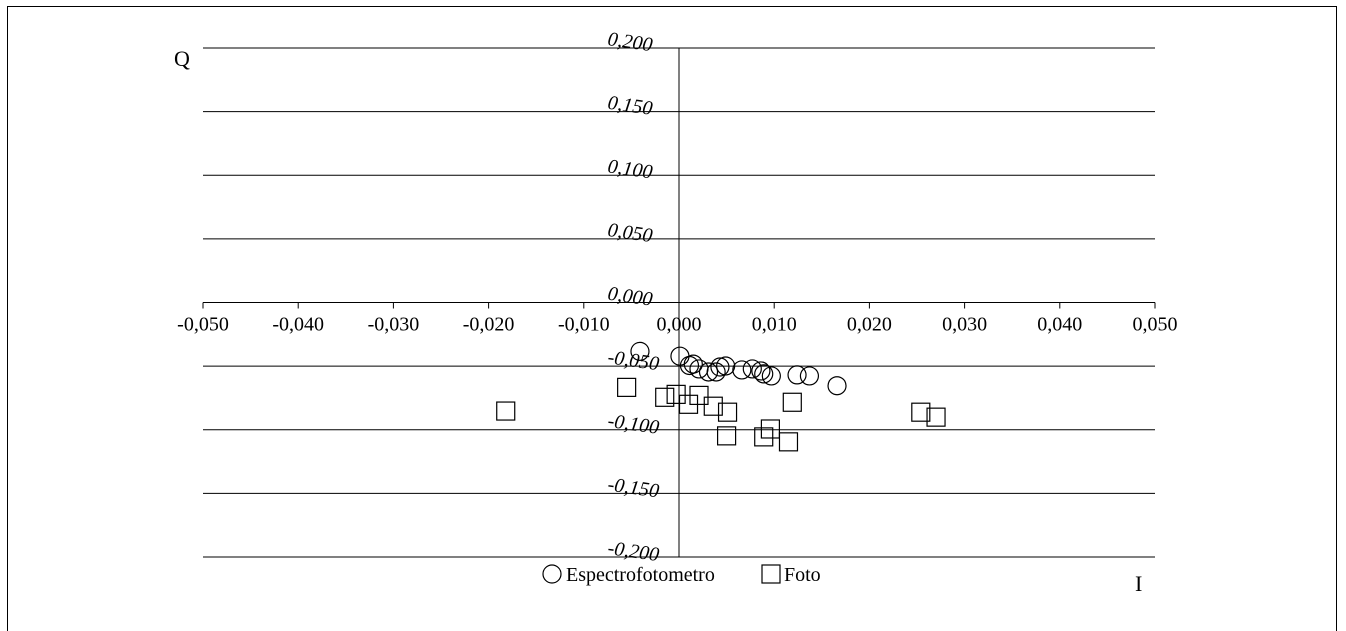  What do you see at coordinates (182, 58) in the screenshot?
I see `y-axis-title: Q` at bounding box center [182, 58].